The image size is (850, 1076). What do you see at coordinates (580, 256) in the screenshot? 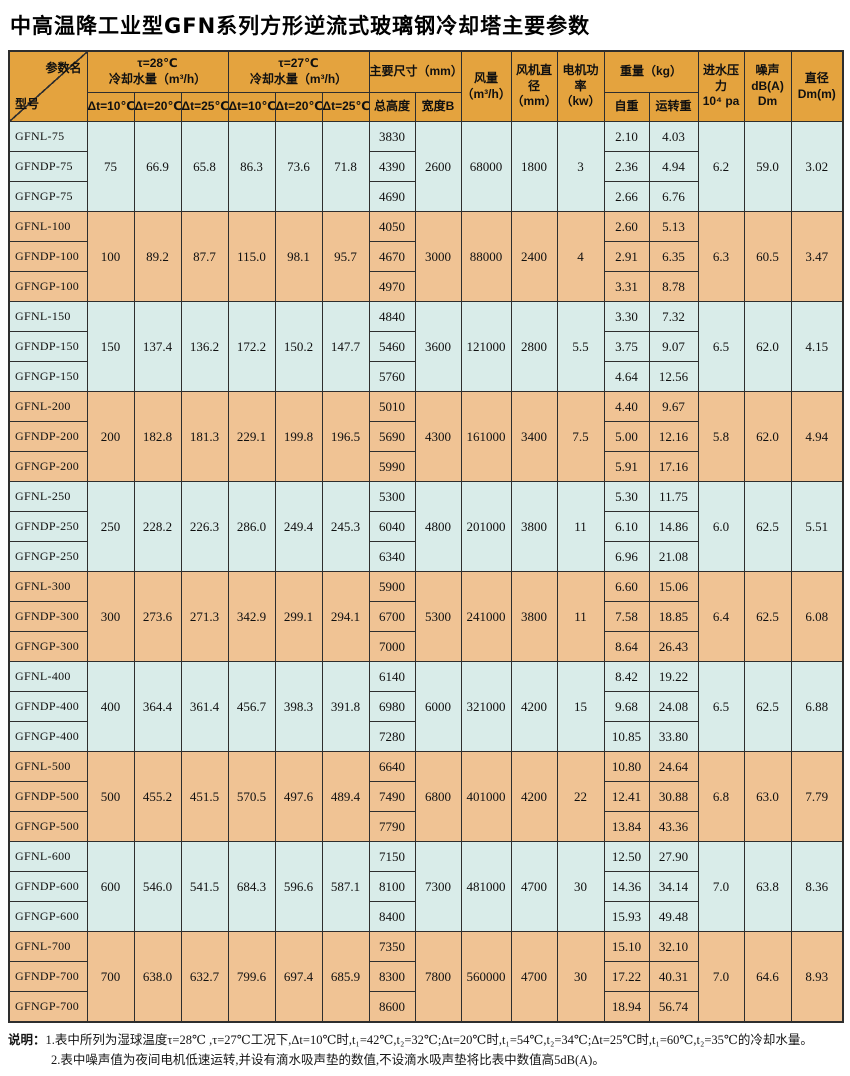
I see `cell-motor-power: 4` at bounding box center [580, 256].